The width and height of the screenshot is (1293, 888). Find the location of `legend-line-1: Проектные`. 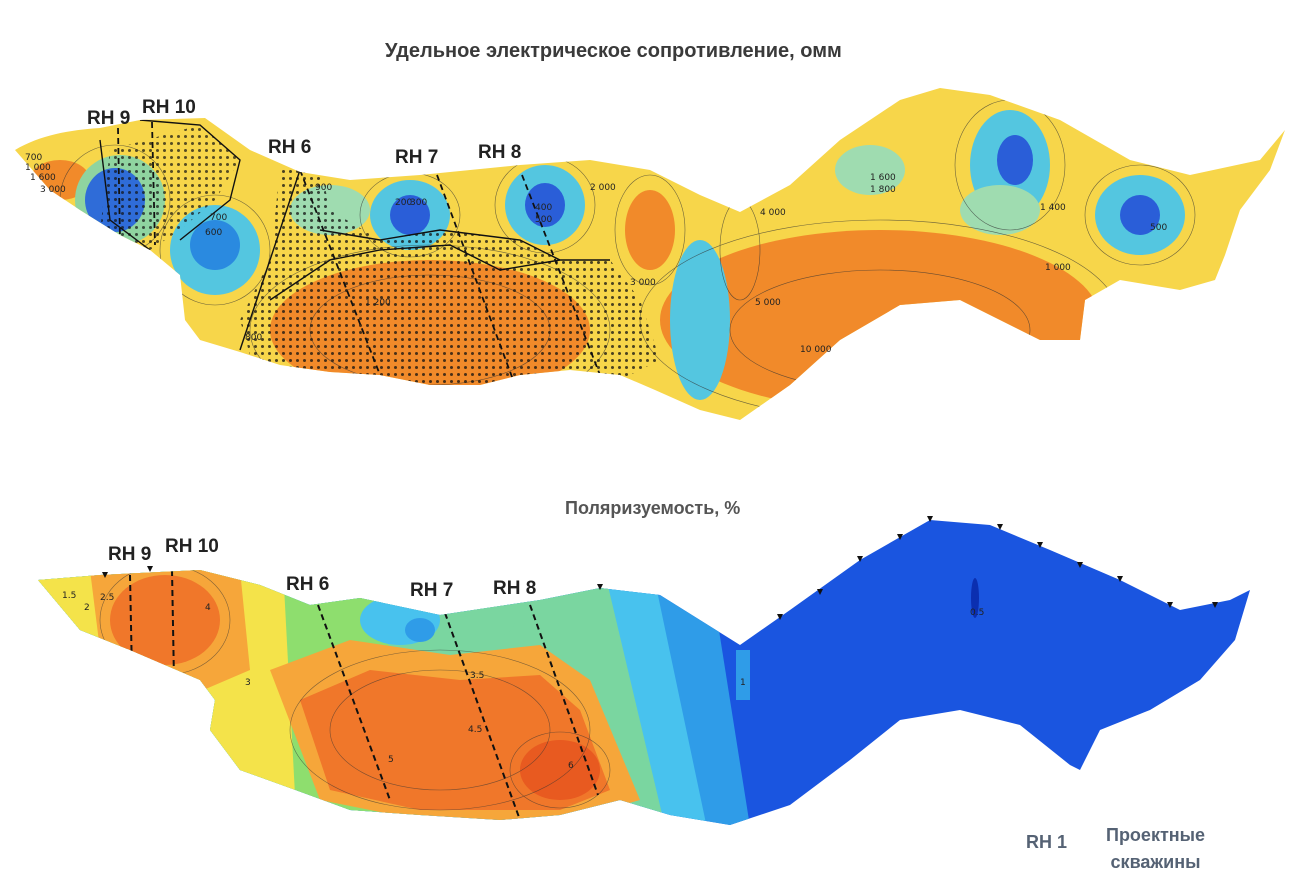

legend-line-1: Проектные is located at coordinates (1156, 835).